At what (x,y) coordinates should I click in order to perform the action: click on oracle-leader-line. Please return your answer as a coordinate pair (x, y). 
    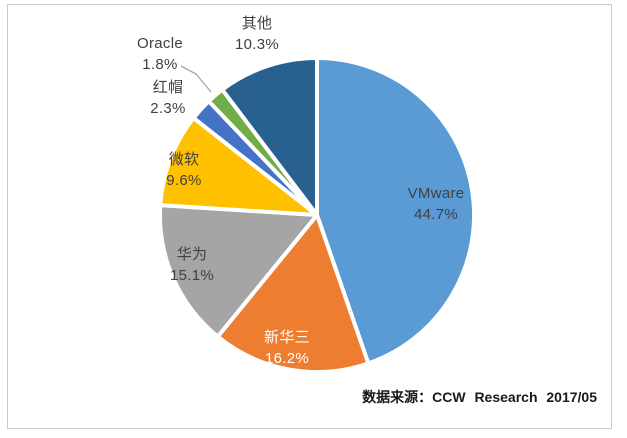
    Looking at the image, I should click on (196, 79).